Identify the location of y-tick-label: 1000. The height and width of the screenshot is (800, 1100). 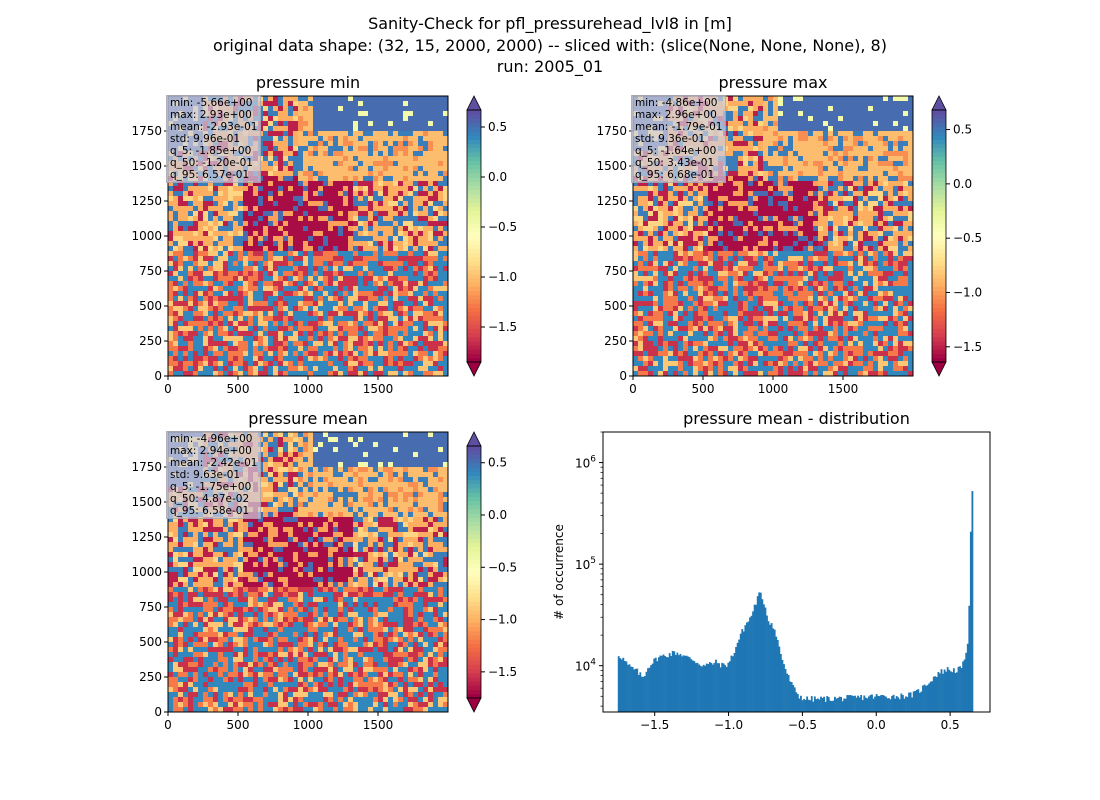
(146, 572).